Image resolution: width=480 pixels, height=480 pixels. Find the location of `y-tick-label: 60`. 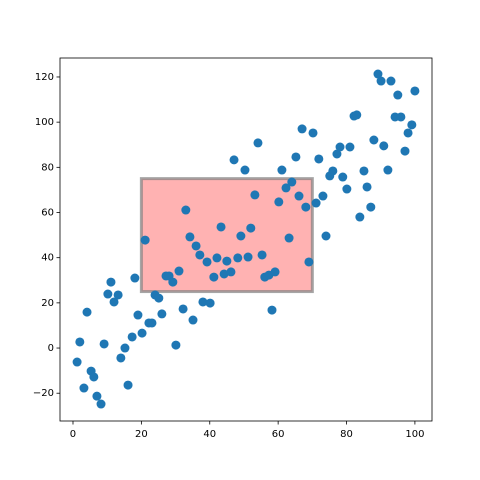

y-tick-label: 60 is located at coordinates (47, 213).